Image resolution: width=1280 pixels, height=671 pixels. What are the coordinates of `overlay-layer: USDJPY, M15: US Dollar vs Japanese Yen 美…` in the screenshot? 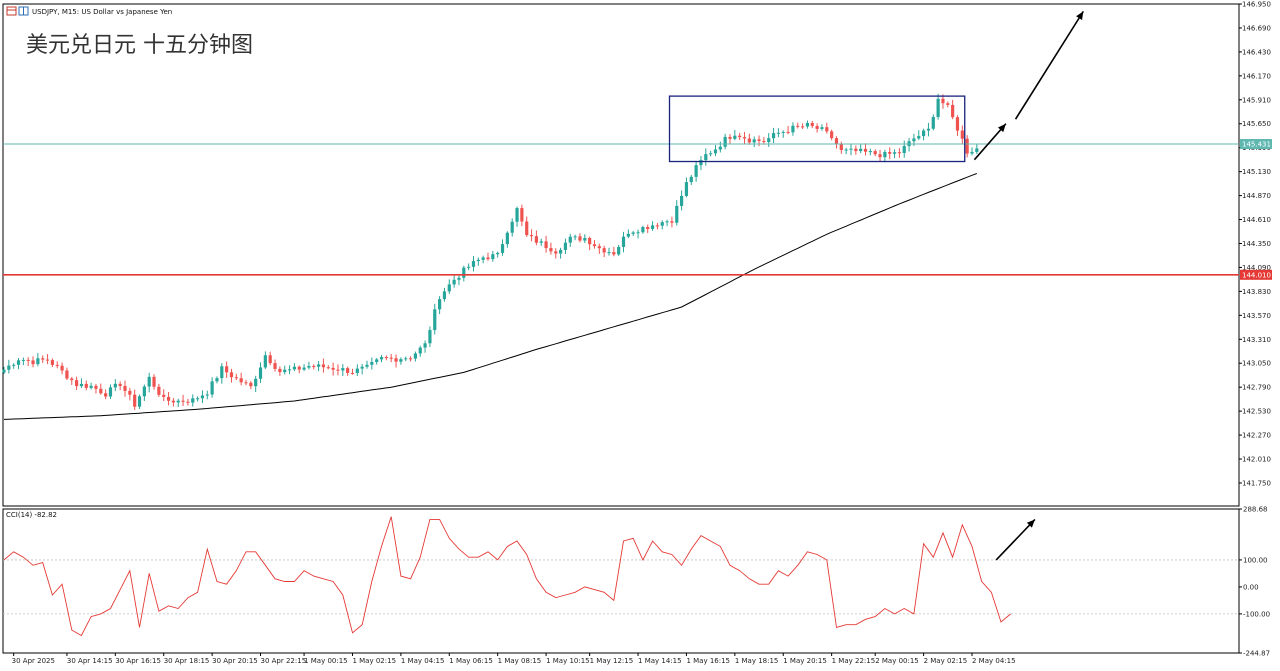 It's located at (129, 32).